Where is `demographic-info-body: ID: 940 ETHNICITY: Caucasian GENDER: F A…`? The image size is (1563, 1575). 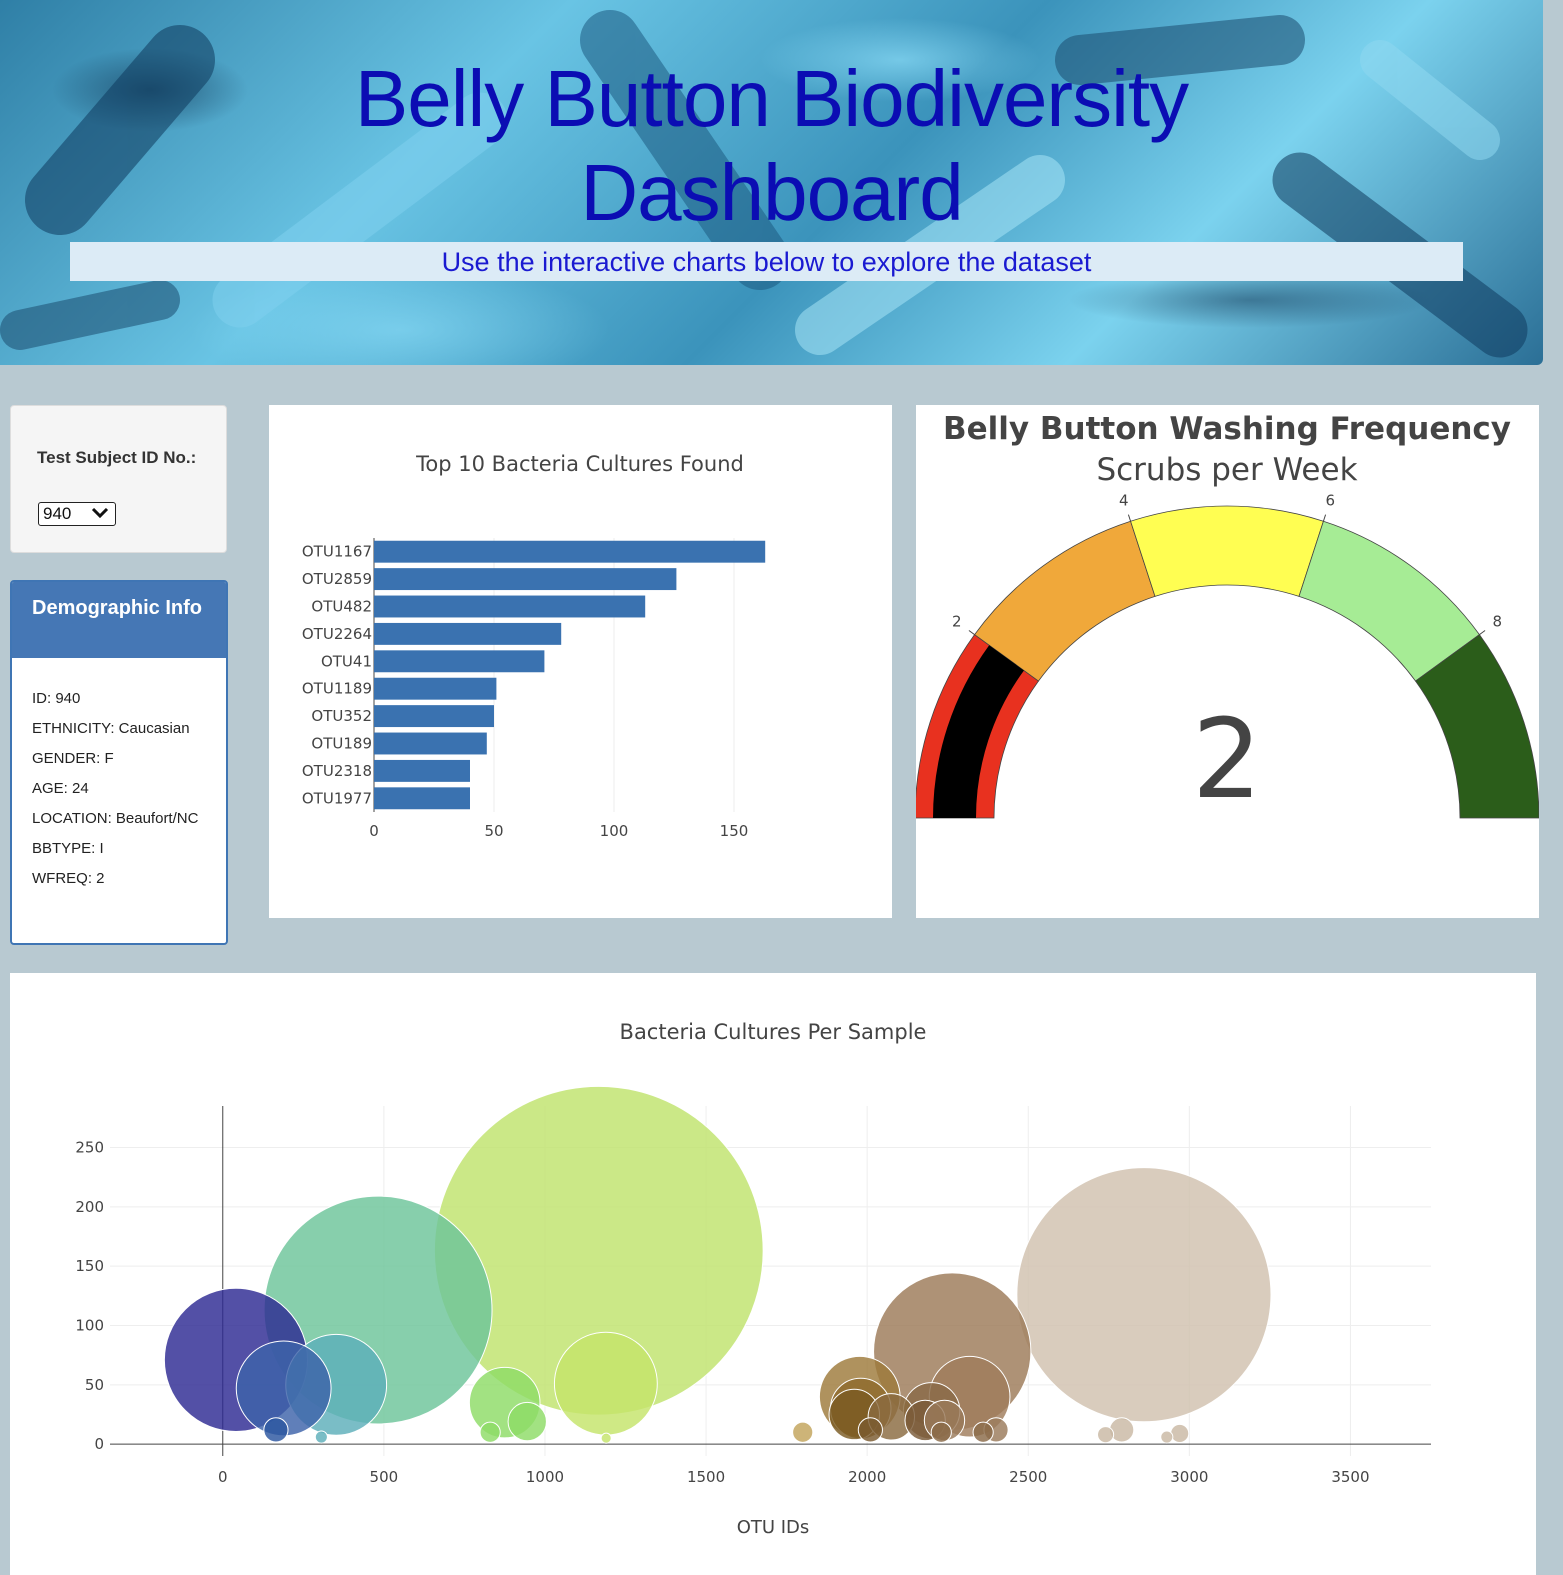
demographic-info-body: ID: 940 ETHNICITY: Caucasian GENDER: F A… is located at coordinates (119, 773).